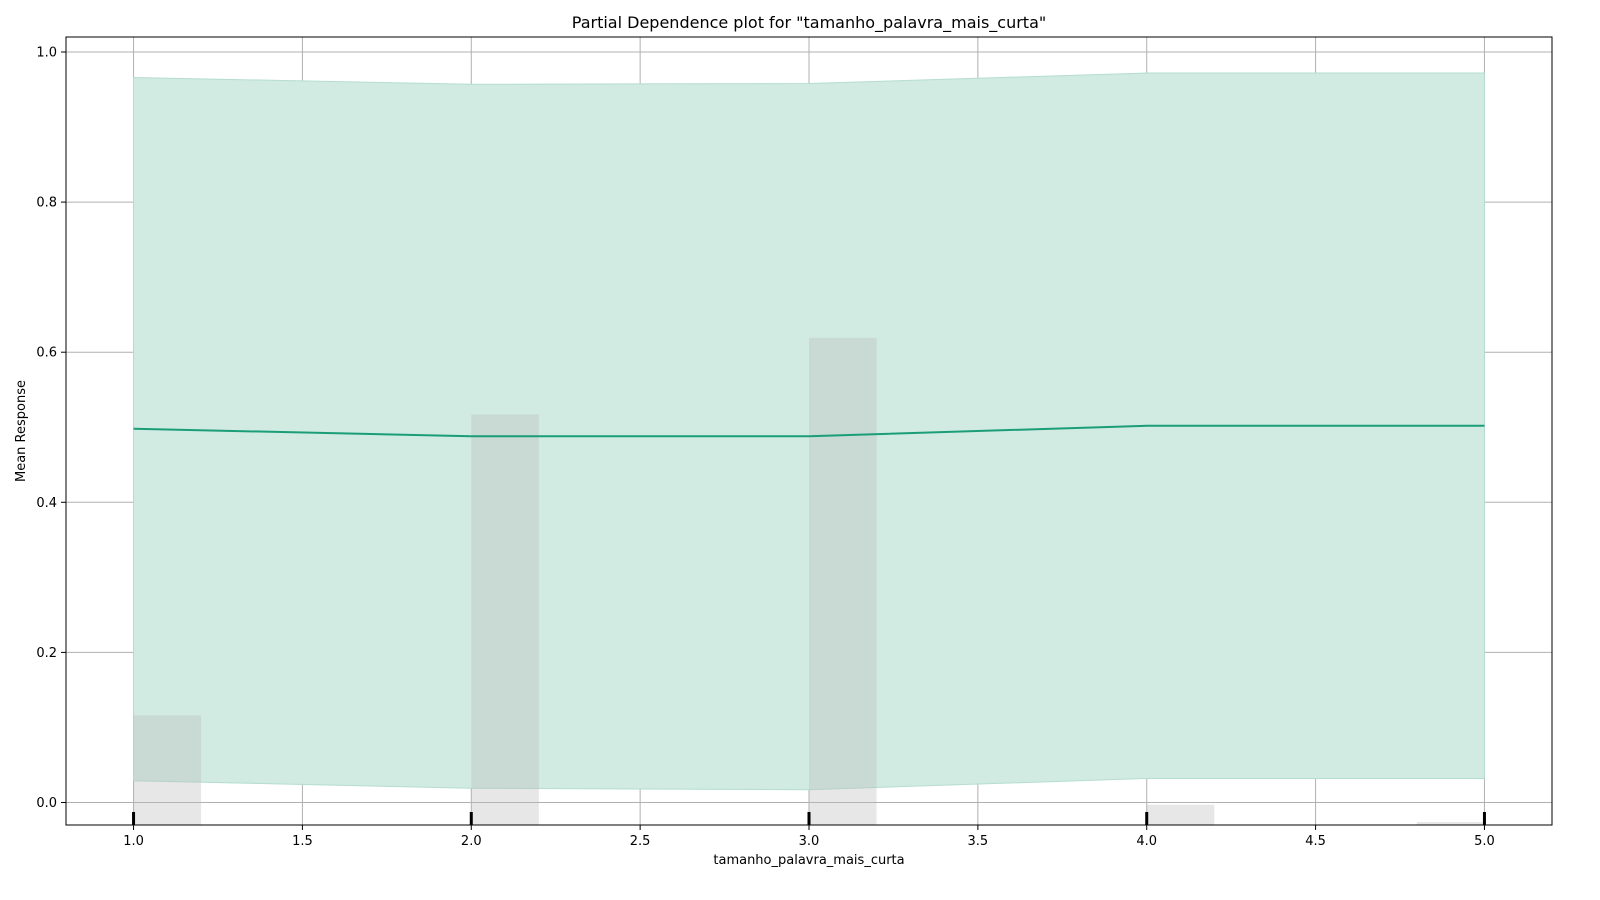 Image resolution: width=1600 pixels, height=900 pixels. Describe the element at coordinates (808, 860) in the screenshot. I see `x-axis-label: tamanho_palavra_mais_curta` at that location.